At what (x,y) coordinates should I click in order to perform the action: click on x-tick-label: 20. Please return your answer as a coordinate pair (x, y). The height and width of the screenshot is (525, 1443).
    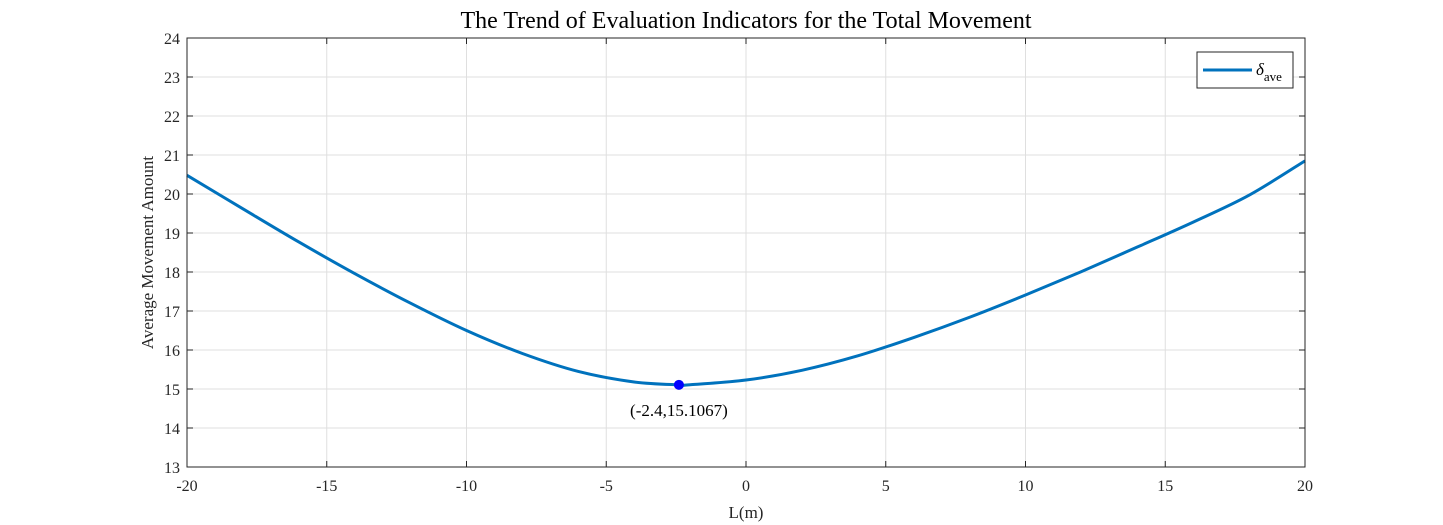
    Looking at the image, I should click on (1305, 486).